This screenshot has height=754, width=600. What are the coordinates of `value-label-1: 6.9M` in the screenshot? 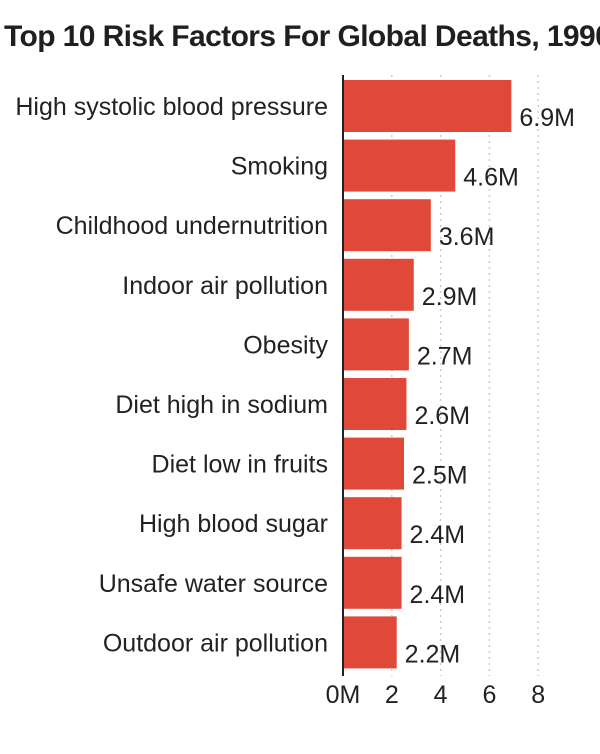 It's located at (547, 118).